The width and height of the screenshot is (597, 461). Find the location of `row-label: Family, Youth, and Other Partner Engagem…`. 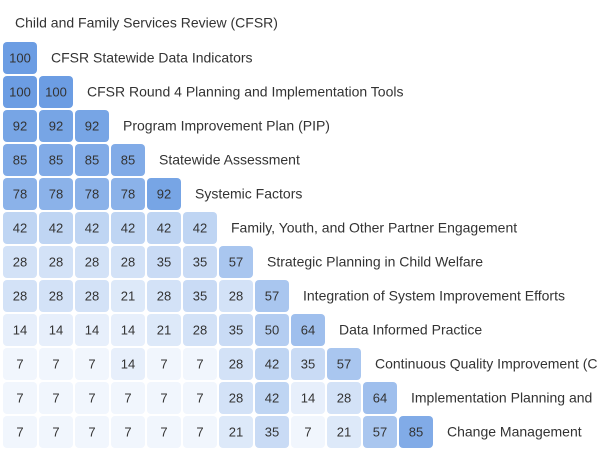

row-label: Family, Youth, and Other Partner Engagem… is located at coordinates (374, 228).